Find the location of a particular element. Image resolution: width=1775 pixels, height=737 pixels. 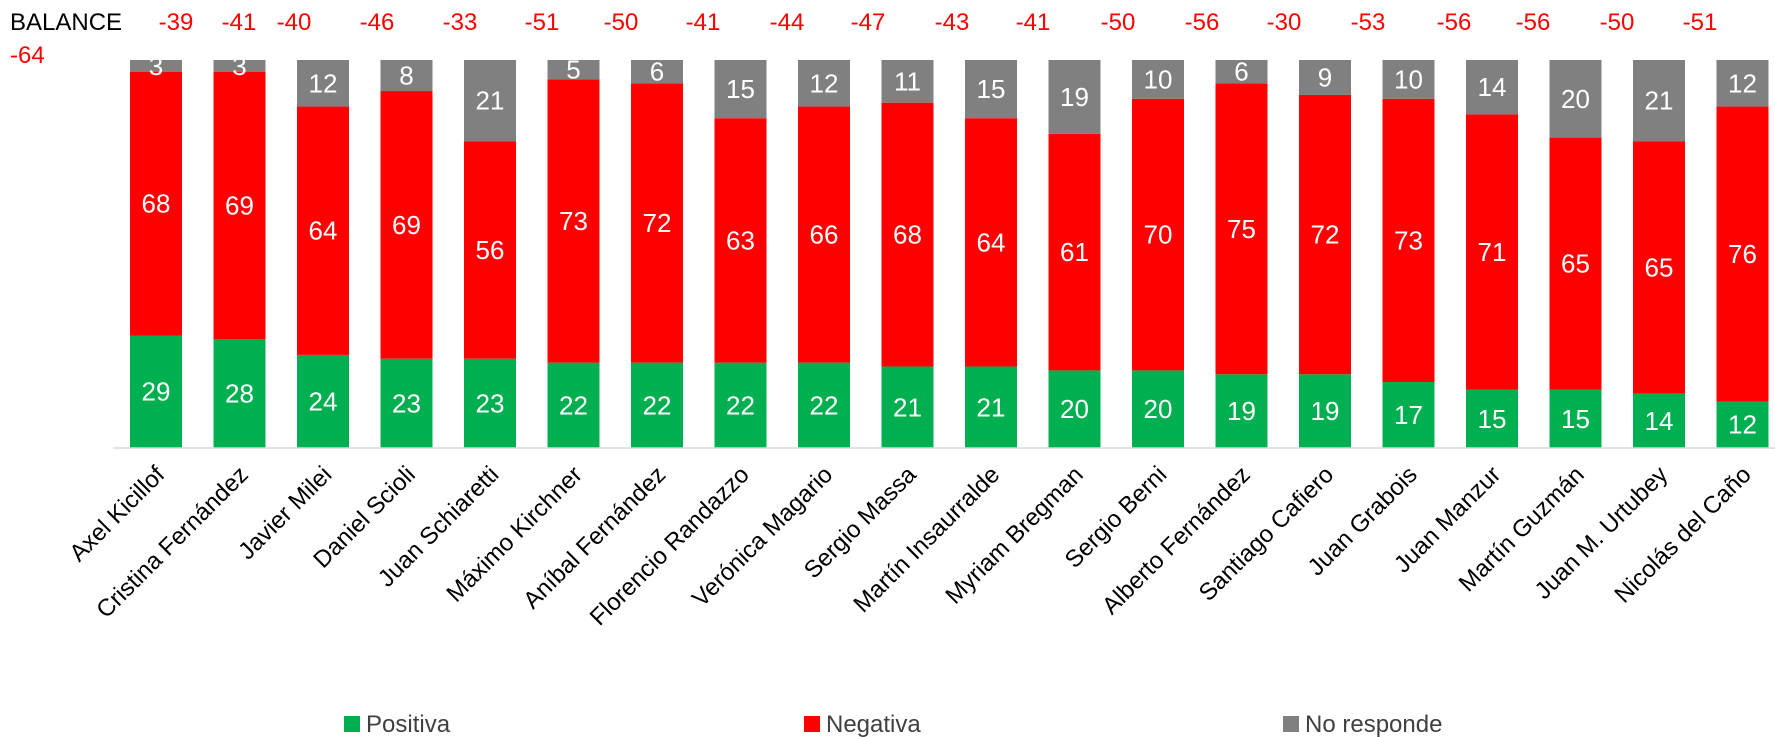

data-label-negativa: 71 is located at coordinates (1492, 252).